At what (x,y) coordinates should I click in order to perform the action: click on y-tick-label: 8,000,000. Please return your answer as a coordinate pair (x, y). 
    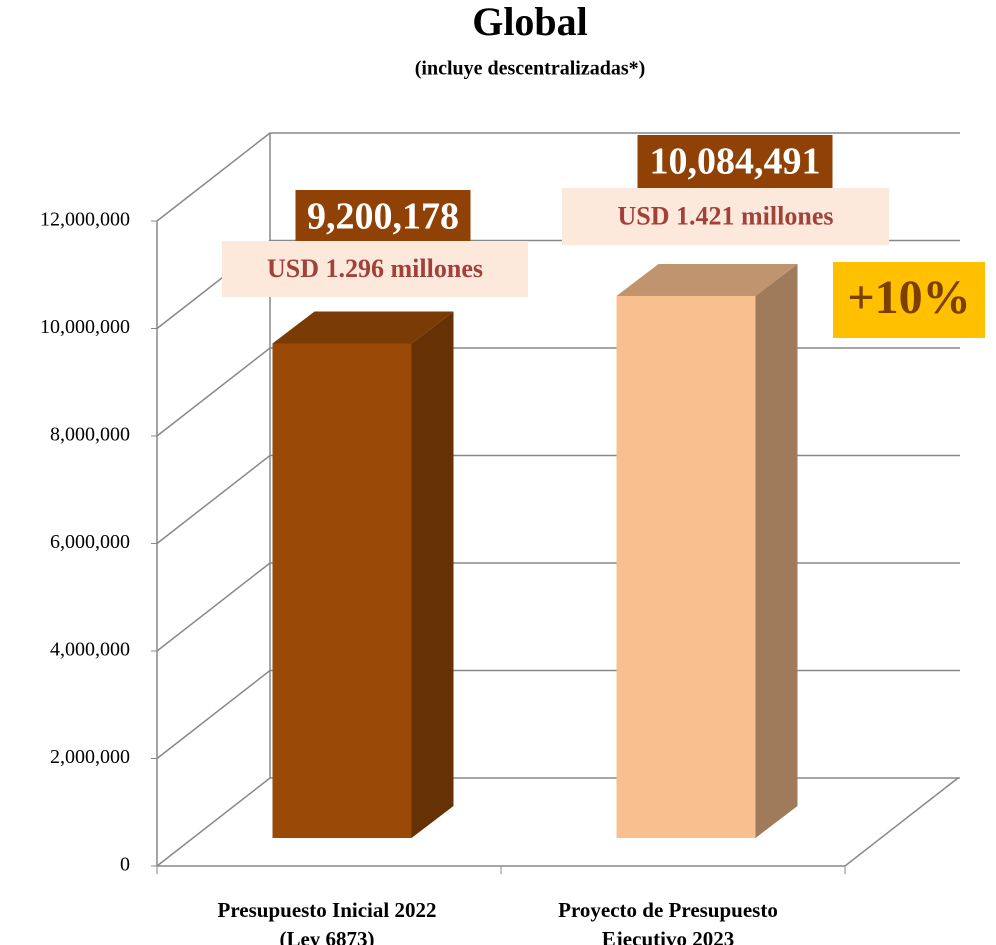
    Looking at the image, I should click on (90, 435).